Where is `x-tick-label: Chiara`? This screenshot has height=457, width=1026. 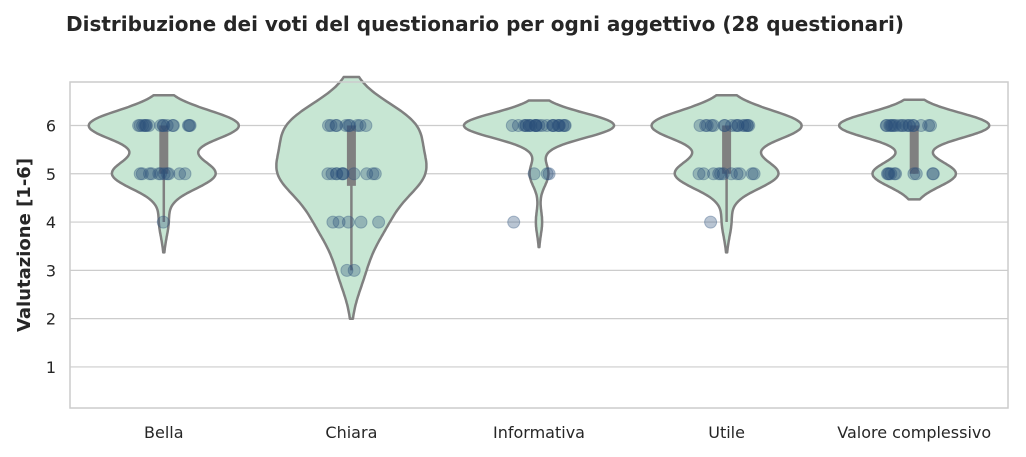 x-tick-label: Chiara is located at coordinates (351, 432).